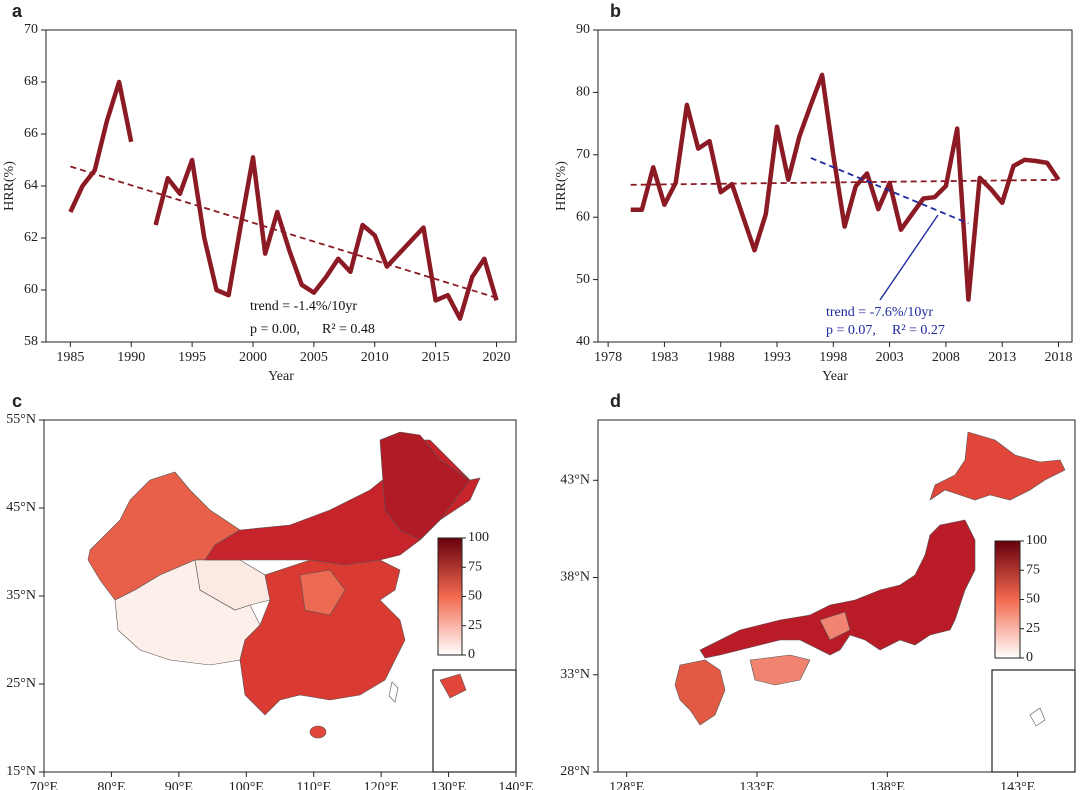  Describe the element at coordinates (17, 401) in the screenshot. I see `panel-label: c` at that location.